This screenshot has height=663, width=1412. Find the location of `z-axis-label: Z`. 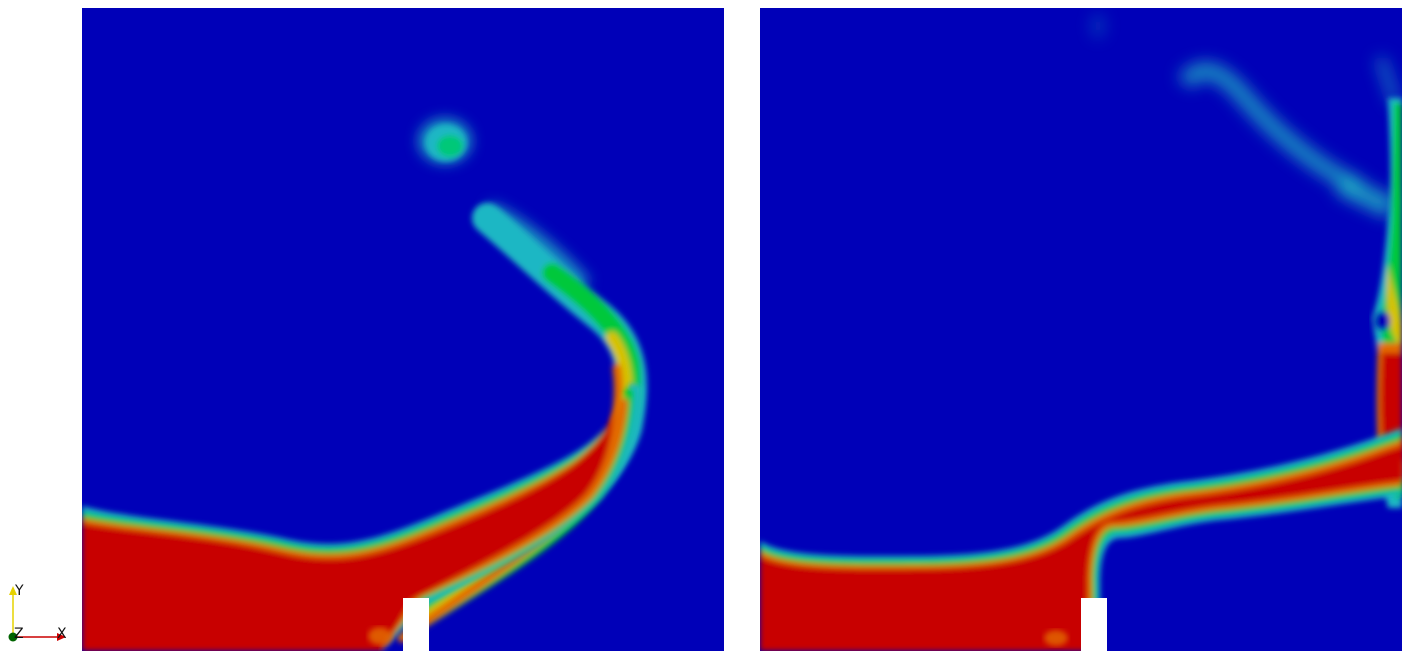

z-axis-label: Z is located at coordinates (19, 634).